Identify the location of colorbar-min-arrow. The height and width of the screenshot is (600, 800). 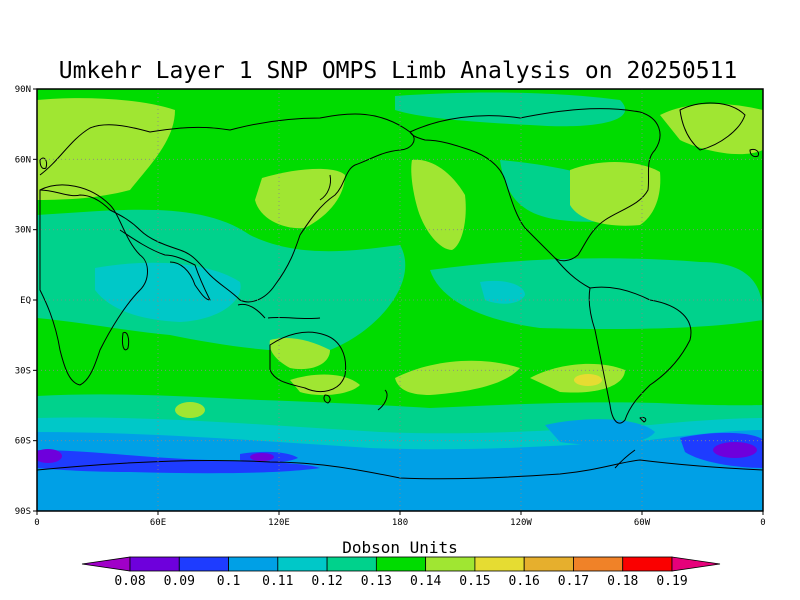
(106, 564).